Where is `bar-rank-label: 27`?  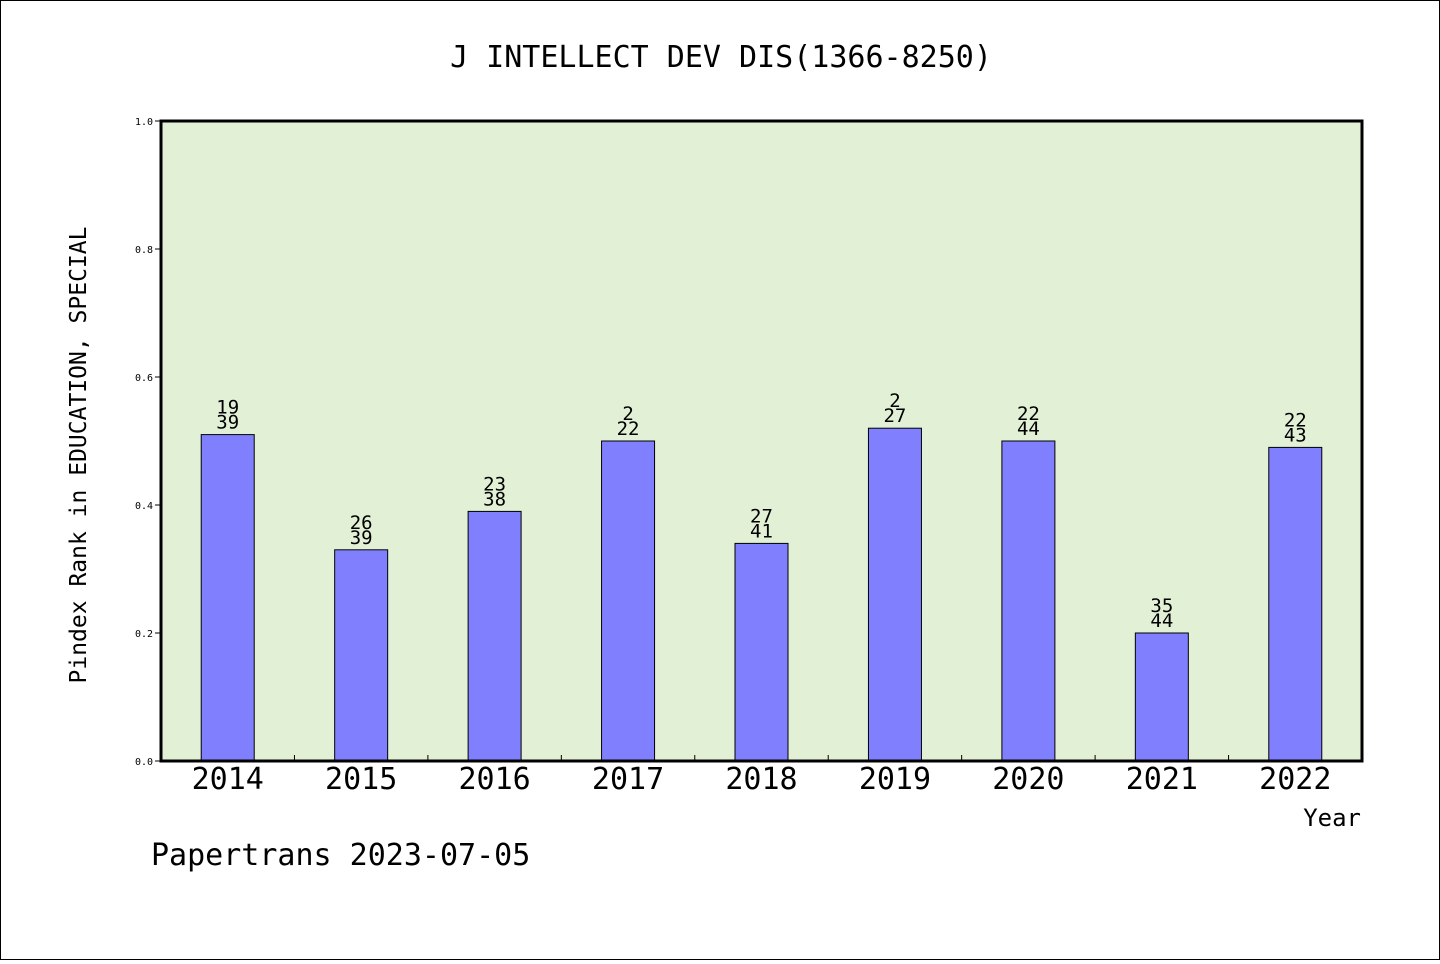
bar-rank-label: 27 is located at coordinates (761, 516).